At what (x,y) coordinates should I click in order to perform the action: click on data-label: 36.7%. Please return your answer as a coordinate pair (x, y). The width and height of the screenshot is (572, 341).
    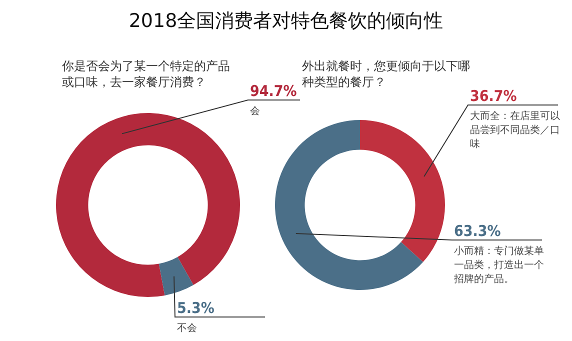
    Looking at the image, I should click on (494, 96).